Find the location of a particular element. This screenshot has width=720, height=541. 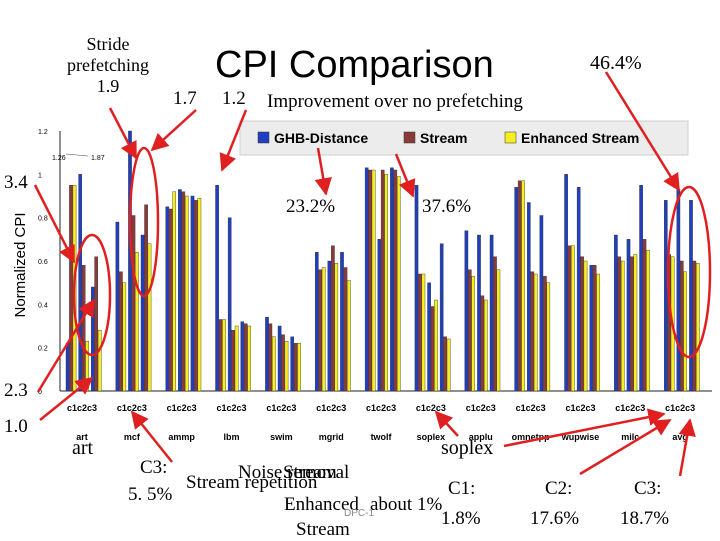

x-category-label: wupwise is located at coordinates (580, 437).